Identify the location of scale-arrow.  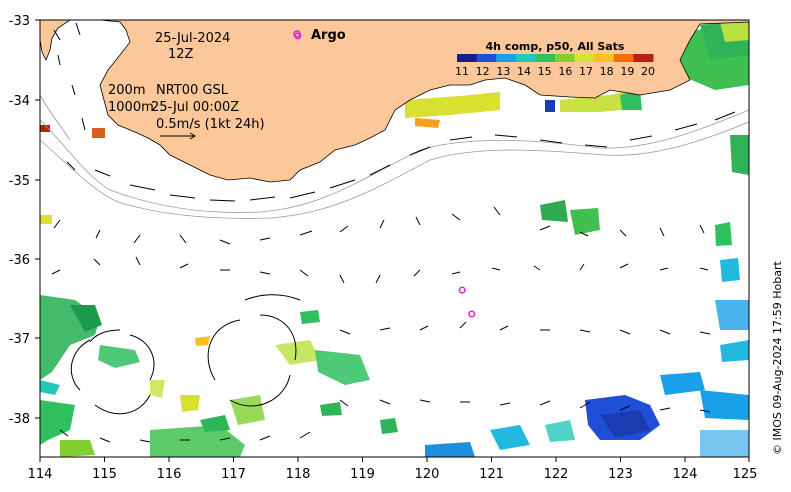
(178, 136).